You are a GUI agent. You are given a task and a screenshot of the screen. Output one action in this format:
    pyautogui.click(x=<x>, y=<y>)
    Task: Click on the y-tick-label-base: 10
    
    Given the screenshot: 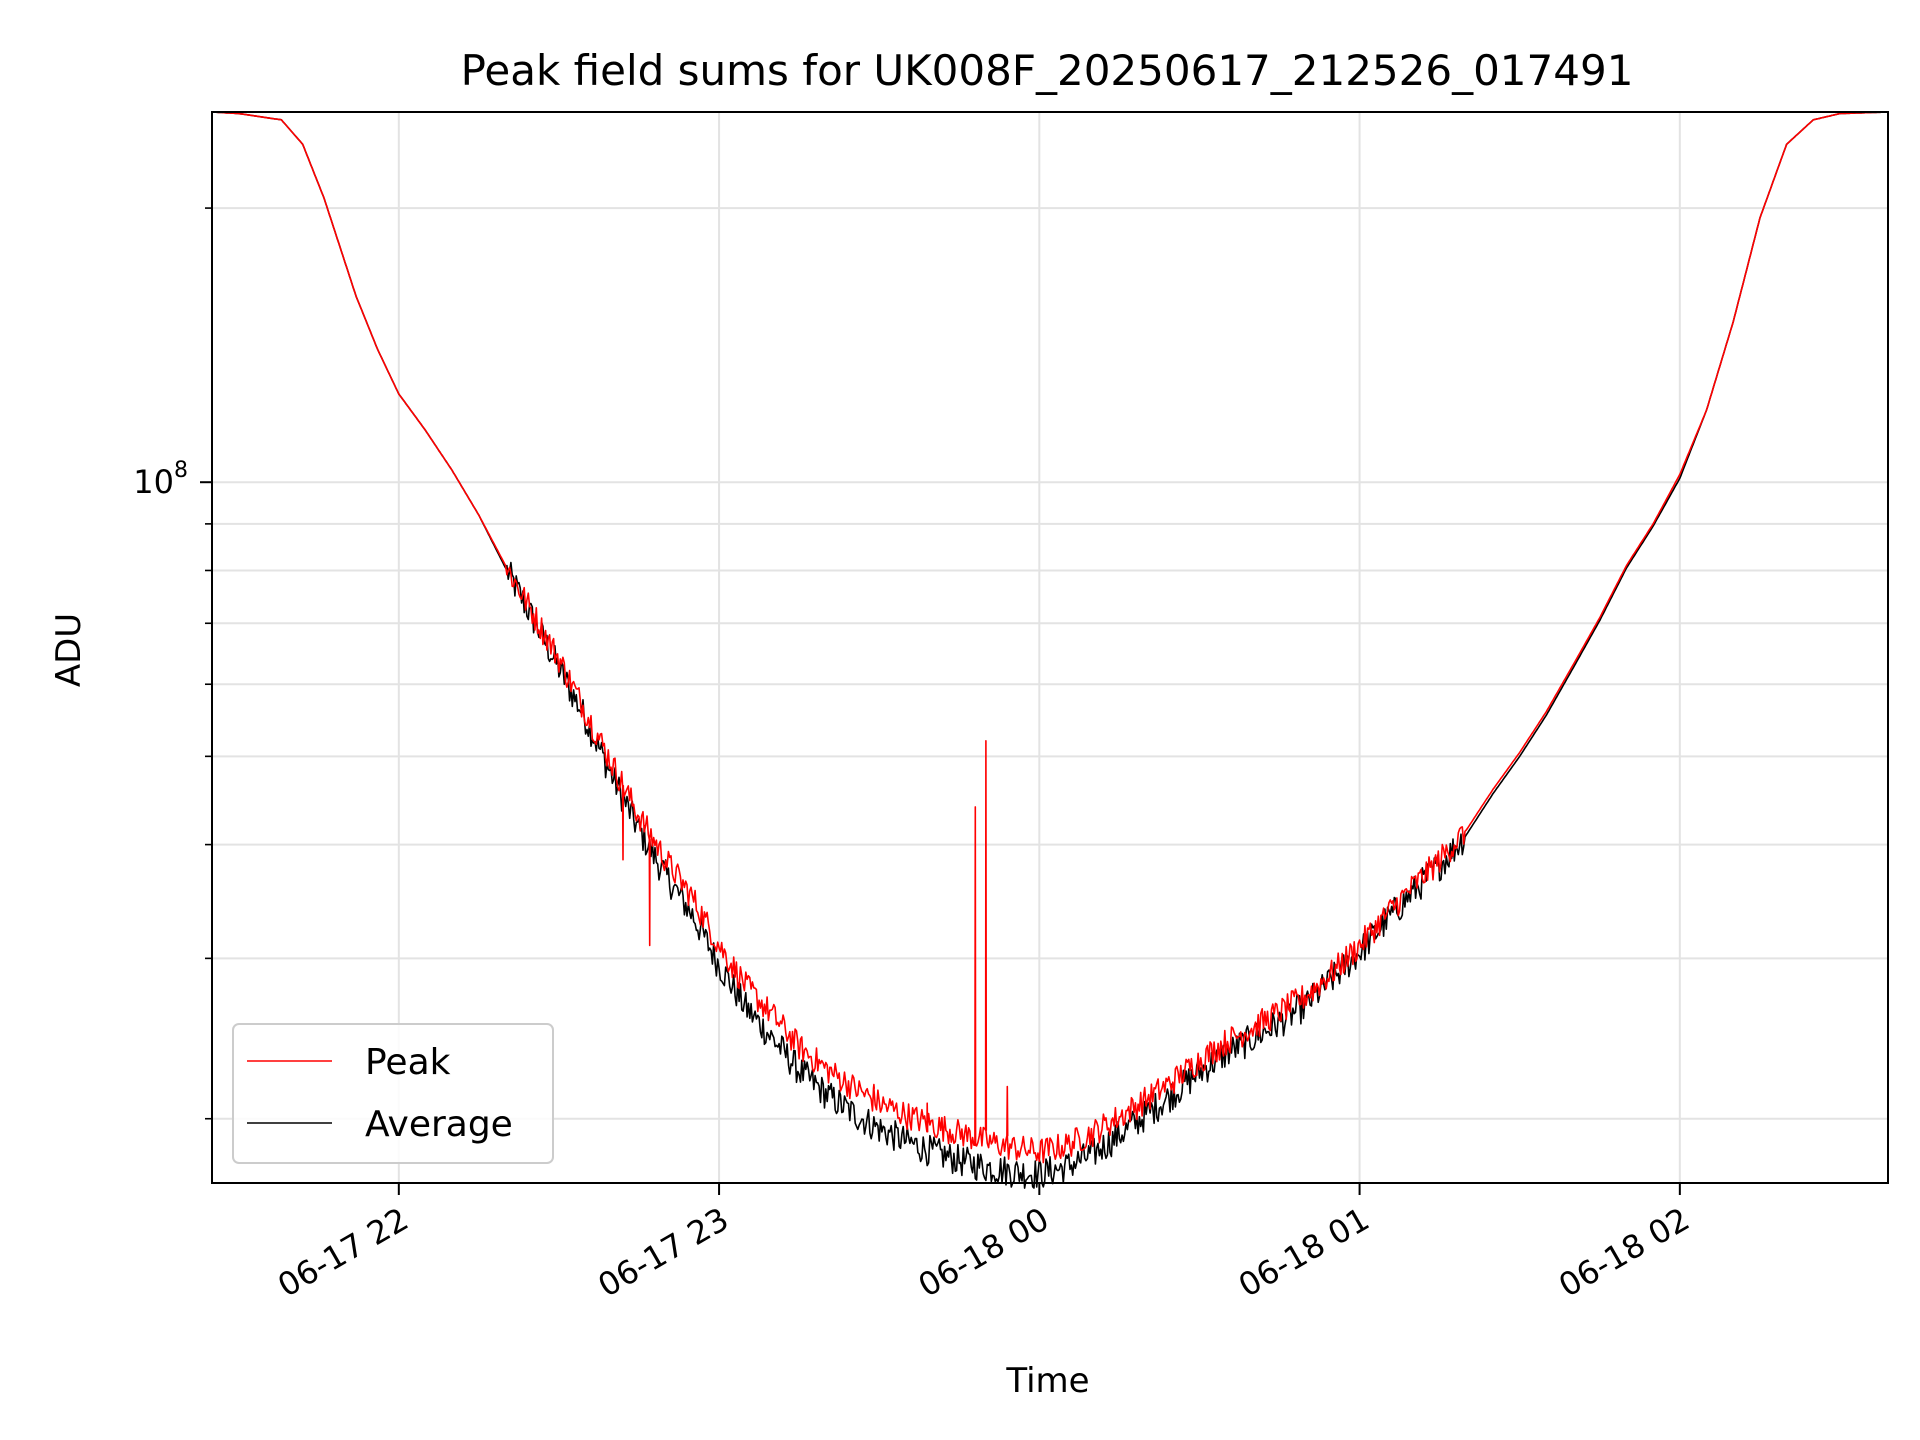 What is the action you would take?
    pyautogui.click(x=153, y=482)
    